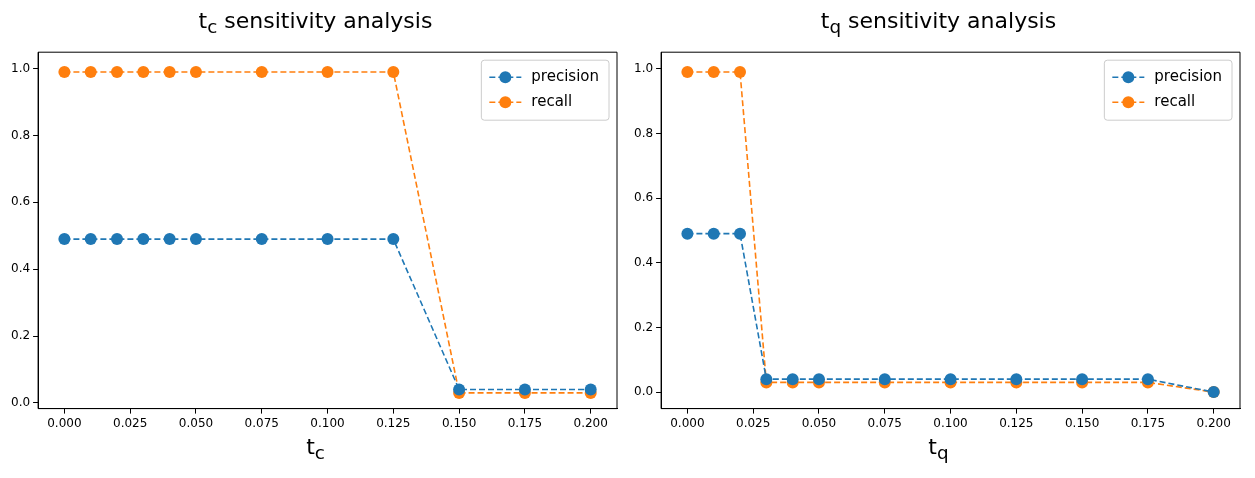  I want to click on x-axis-title: t$_{q}$, so click(938, 449).